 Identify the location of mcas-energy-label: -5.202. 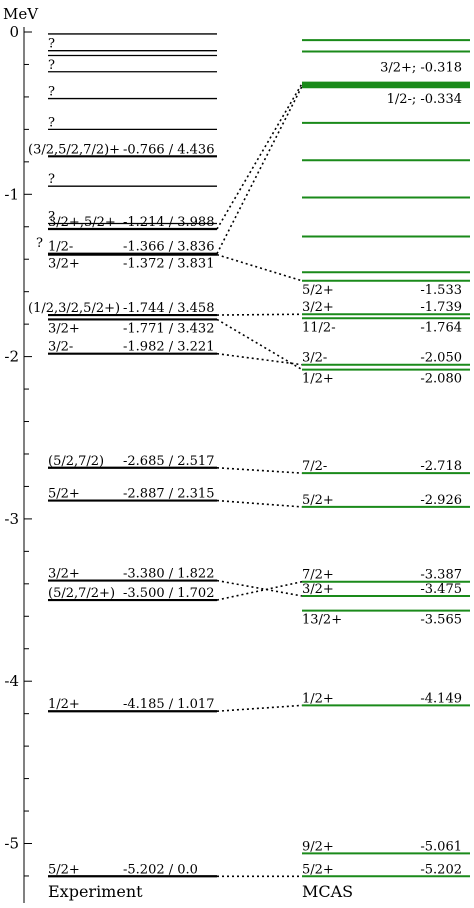
(441, 869).